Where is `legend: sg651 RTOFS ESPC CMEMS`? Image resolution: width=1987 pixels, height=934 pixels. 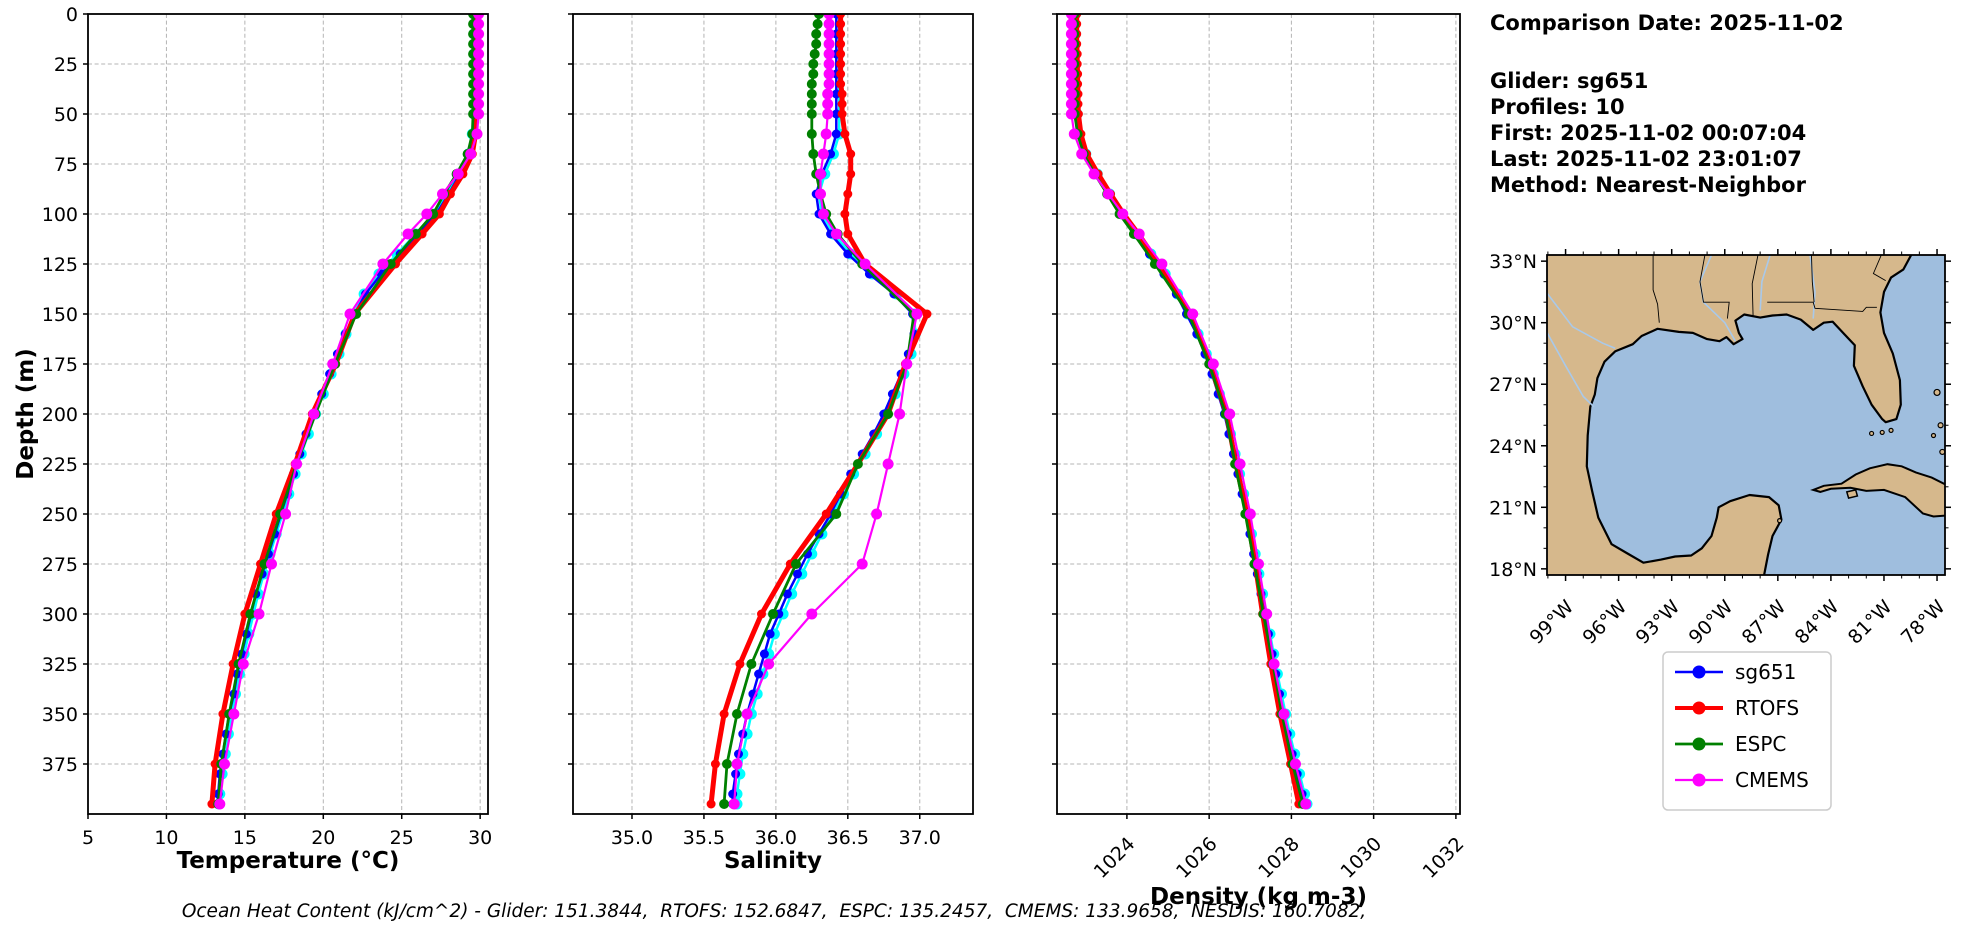
legend: sg651 RTOFS ESPC CMEMS is located at coordinates (1747, 731).